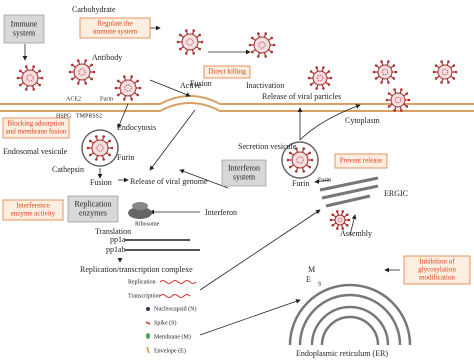  I want to click on label: Cathepsin, so click(68, 169).